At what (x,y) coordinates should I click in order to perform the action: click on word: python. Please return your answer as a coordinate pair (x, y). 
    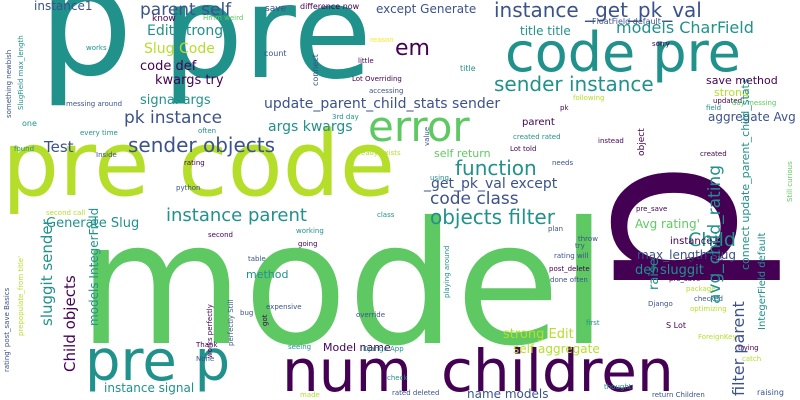
    Looking at the image, I should click on (188, 188).